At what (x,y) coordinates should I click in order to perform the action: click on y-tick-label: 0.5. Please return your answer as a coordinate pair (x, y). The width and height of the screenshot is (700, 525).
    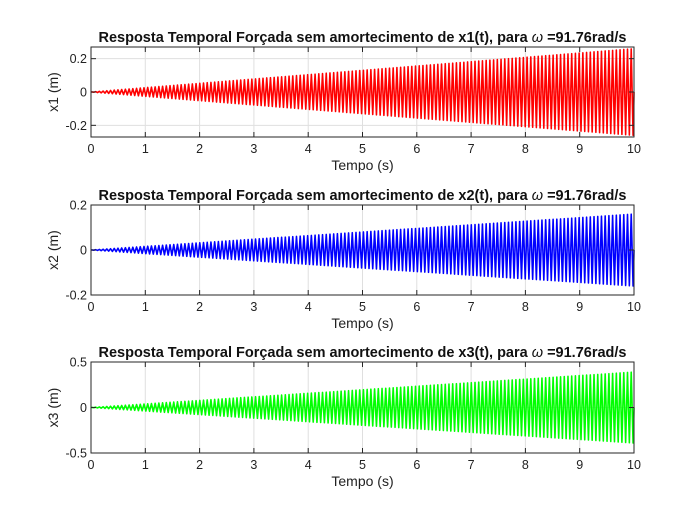
    Looking at the image, I should click on (78, 363).